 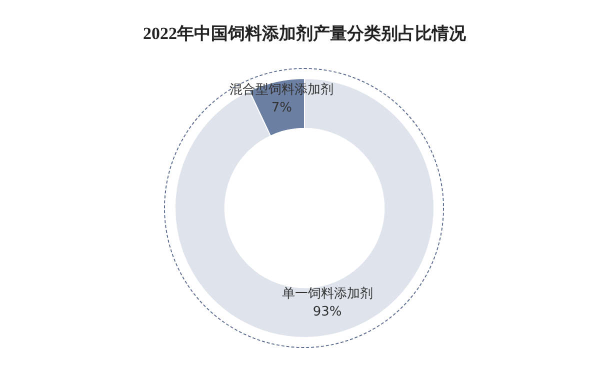 I want to click on slice-label: 单一饲料添加剂, so click(x=327, y=293).